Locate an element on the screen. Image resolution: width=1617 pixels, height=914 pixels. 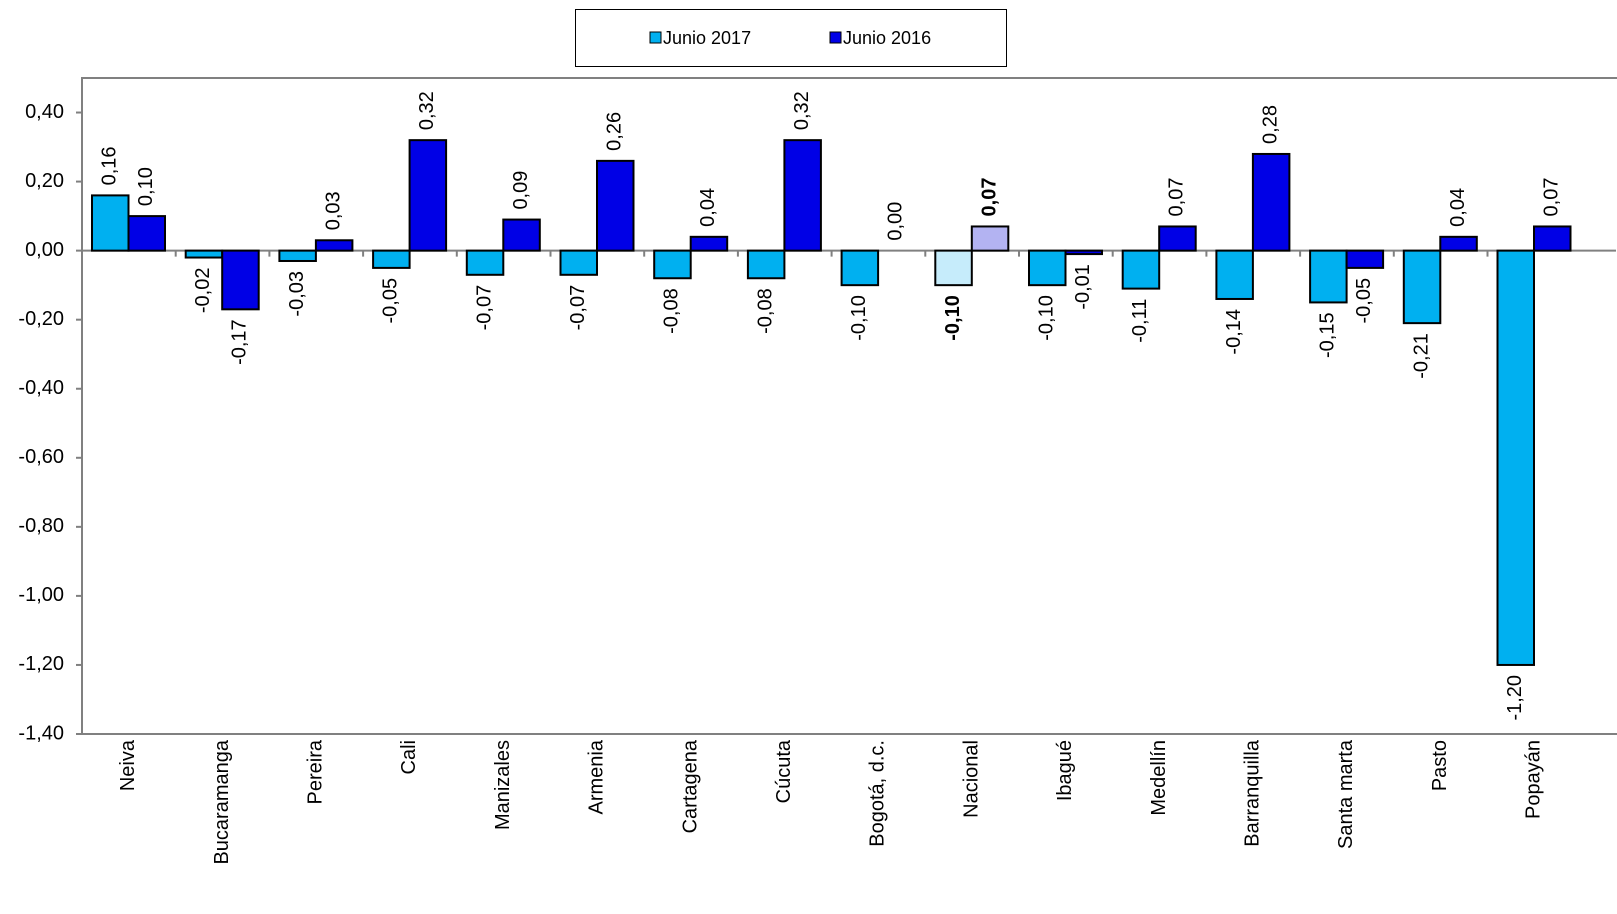
value-label: -1,20 is located at coordinates (1515, 698).